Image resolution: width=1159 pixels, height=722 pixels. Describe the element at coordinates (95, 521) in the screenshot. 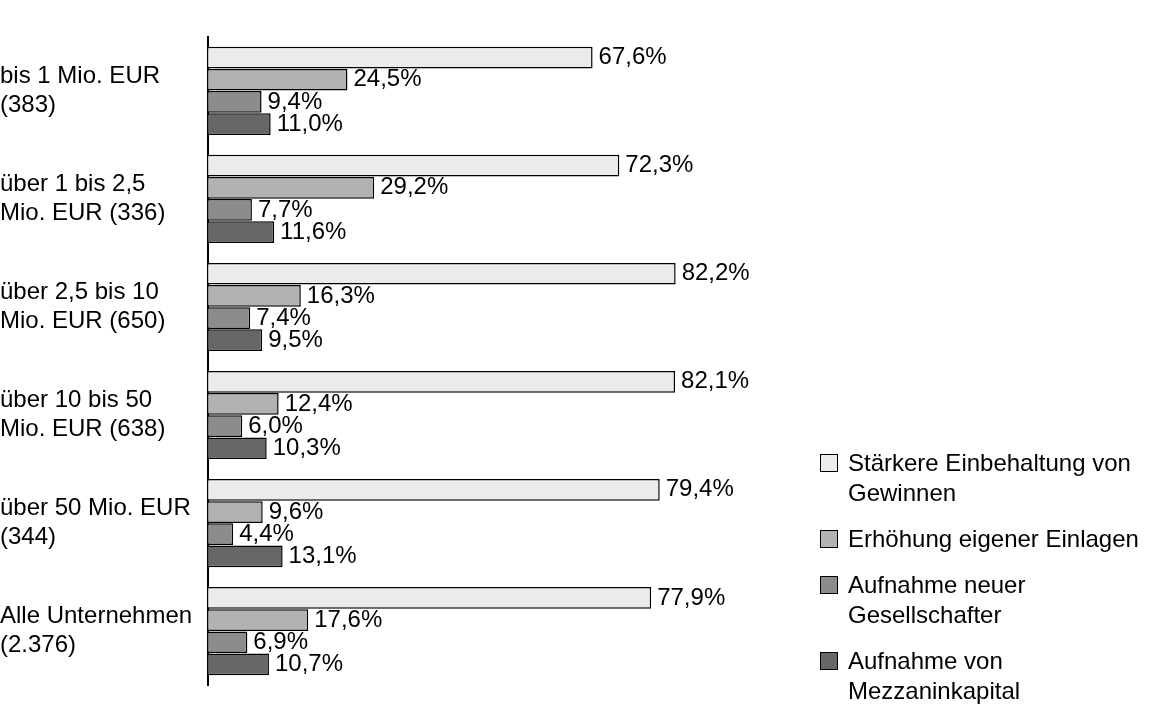

I see `y-tick-label: über 50 Mio. EUR (344)` at that location.